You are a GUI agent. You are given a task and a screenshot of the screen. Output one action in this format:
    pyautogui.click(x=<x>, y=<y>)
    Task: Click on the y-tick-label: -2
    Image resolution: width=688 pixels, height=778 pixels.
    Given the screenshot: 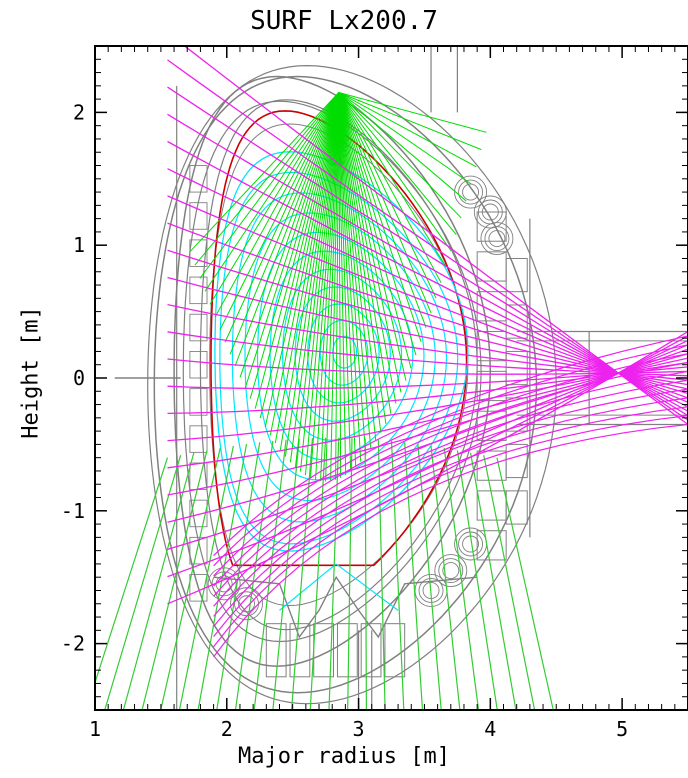 What is the action you would take?
    pyautogui.click(x=73, y=644)
    